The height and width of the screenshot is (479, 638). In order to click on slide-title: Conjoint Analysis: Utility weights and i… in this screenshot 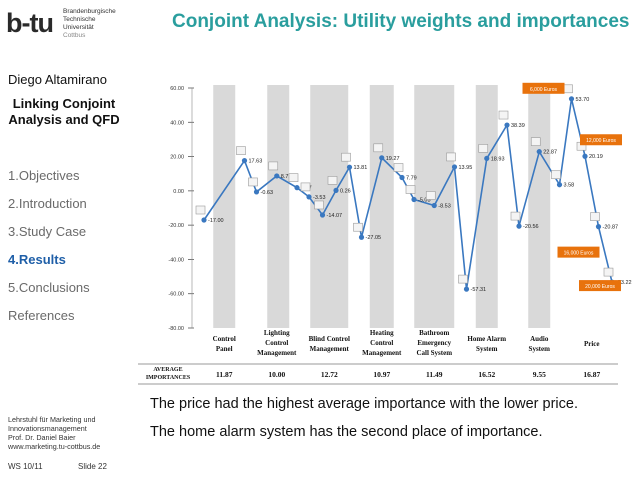, I will do `click(401, 21)`.